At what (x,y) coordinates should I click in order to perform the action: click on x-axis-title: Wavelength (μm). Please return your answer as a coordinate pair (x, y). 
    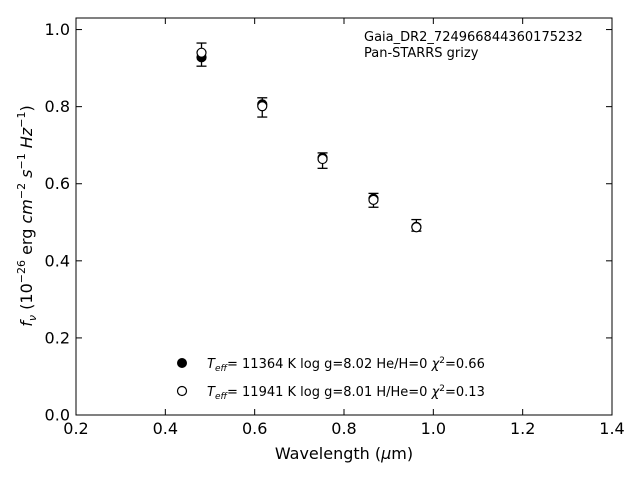
    Looking at the image, I should click on (344, 453).